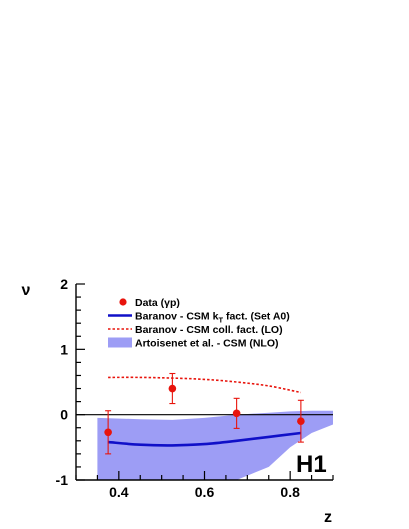 This screenshot has height=529, width=409. Describe the element at coordinates (120, 342) in the screenshot. I see `legend-marker-nlo` at that location.